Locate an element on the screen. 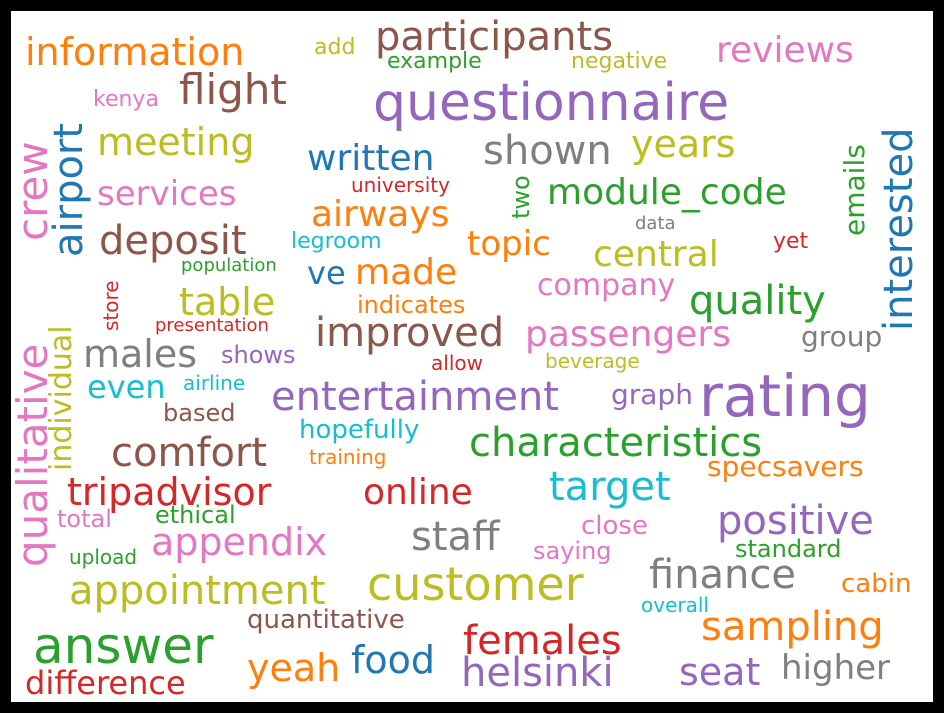 The height and width of the screenshot is (713, 944). word-reviews: reviews is located at coordinates (785, 50).